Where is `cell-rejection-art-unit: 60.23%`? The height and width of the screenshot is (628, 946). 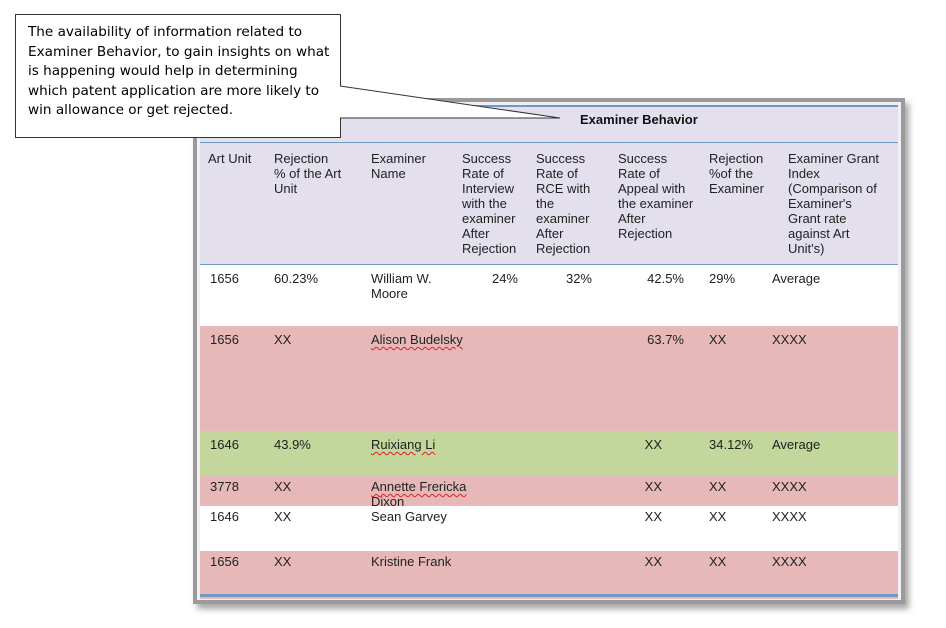 cell-rejection-art-unit: 60.23% is located at coordinates (296, 278).